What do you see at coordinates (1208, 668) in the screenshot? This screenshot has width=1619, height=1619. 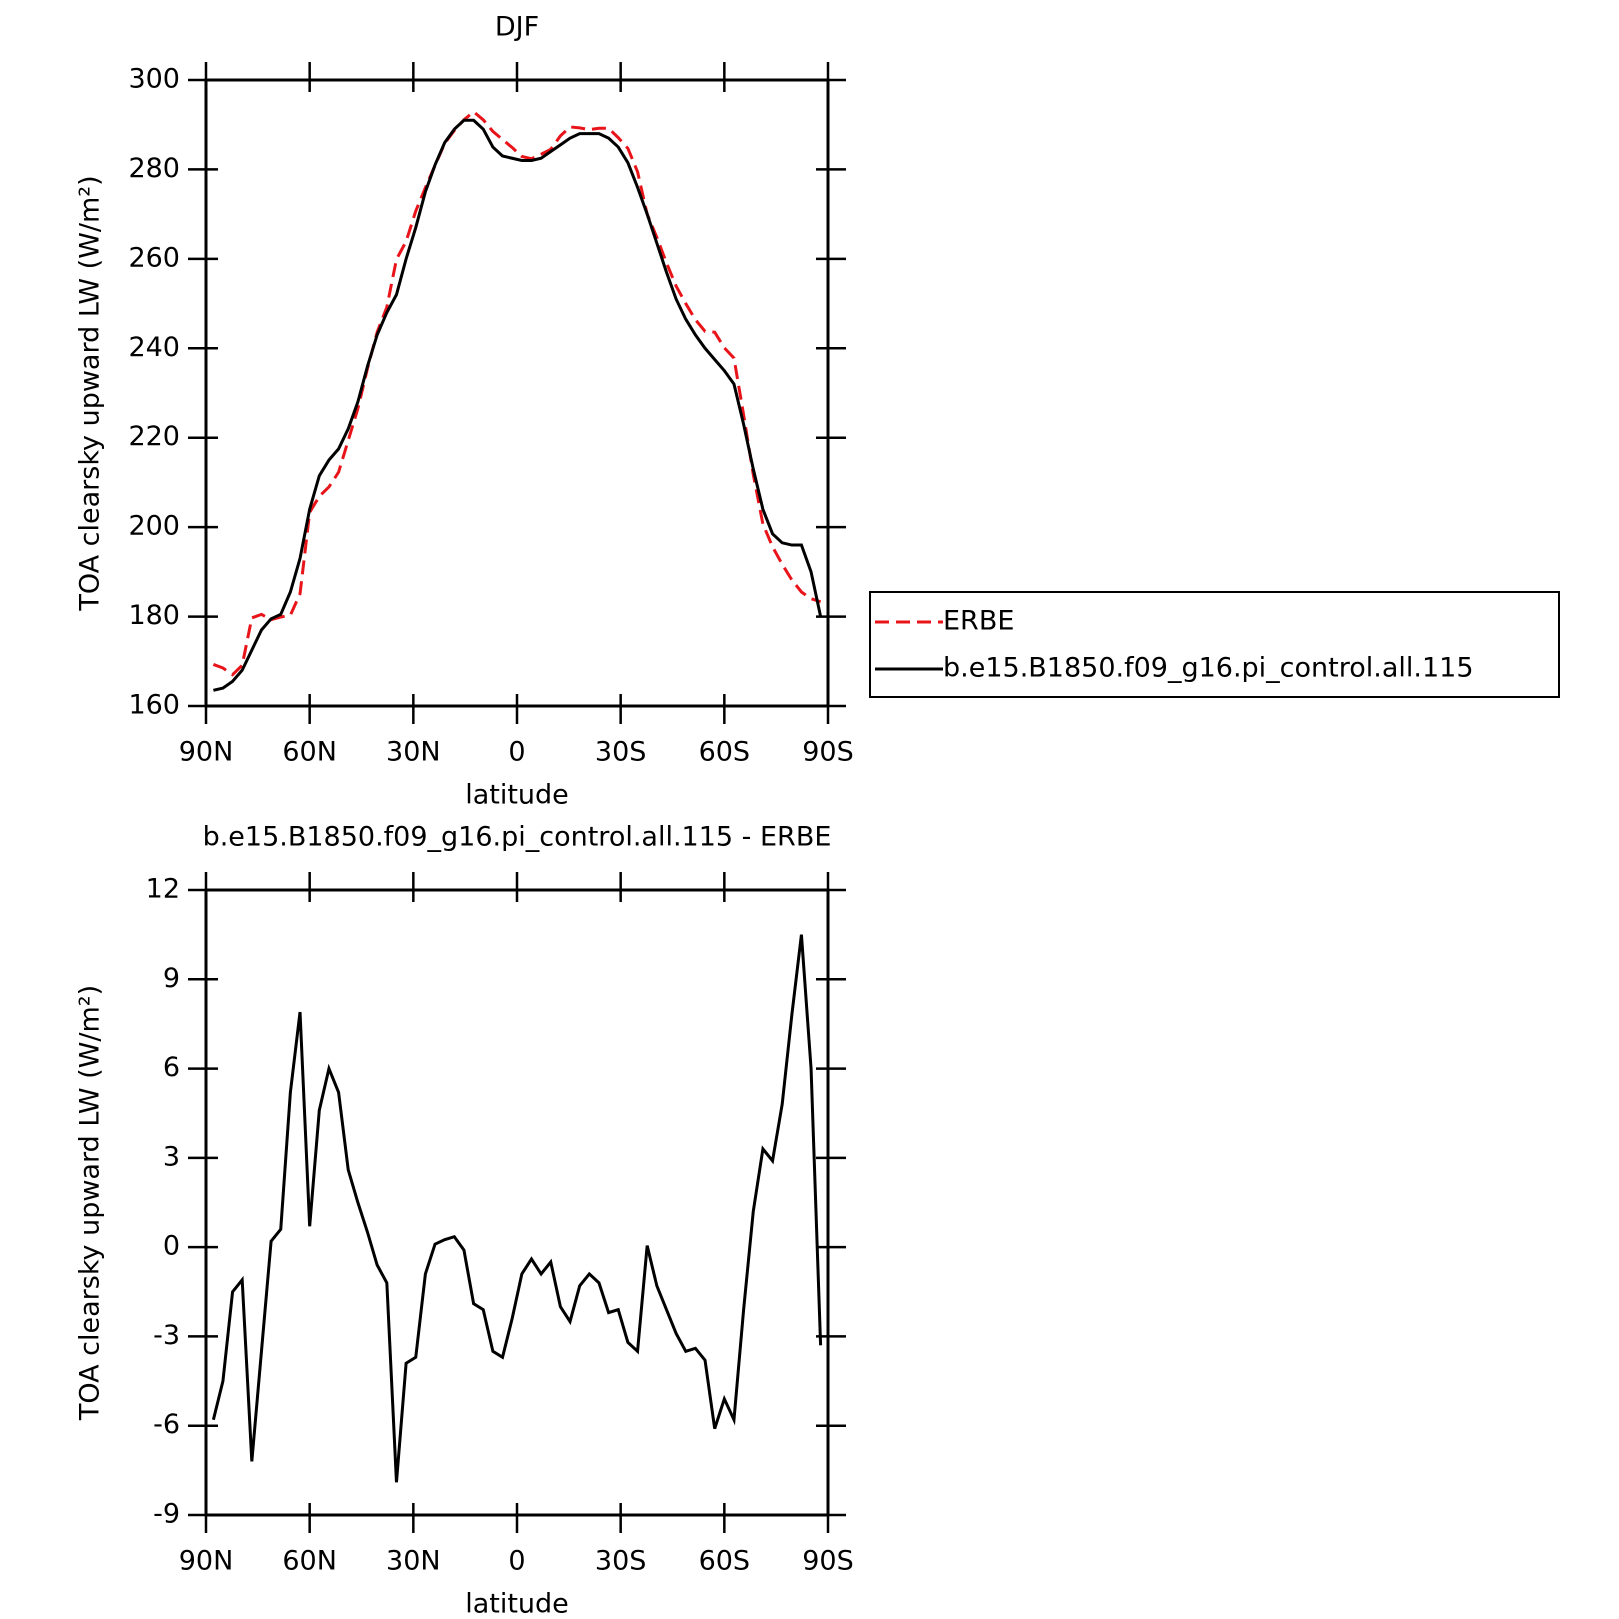 I see `legend-label: b.e15.B1850.f09_g16.pi_control.all.115` at bounding box center [1208, 668].